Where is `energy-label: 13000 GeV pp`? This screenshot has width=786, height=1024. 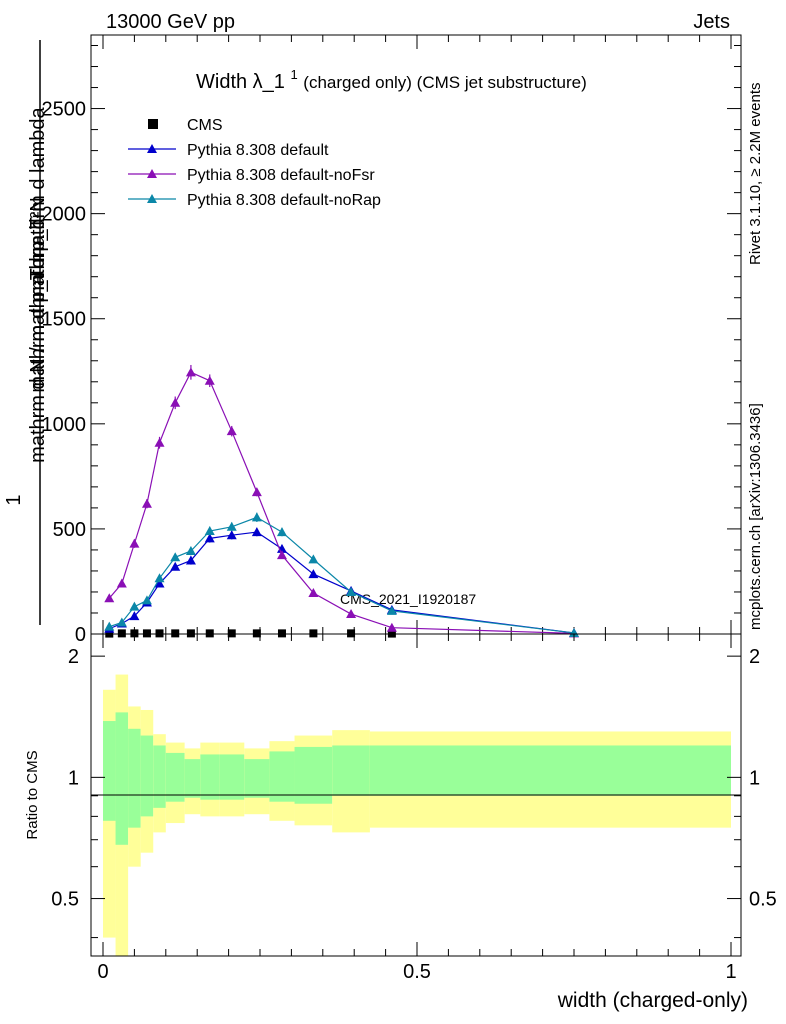 energy-label: 13000 GeV pp is located at coordinates (170, 22).